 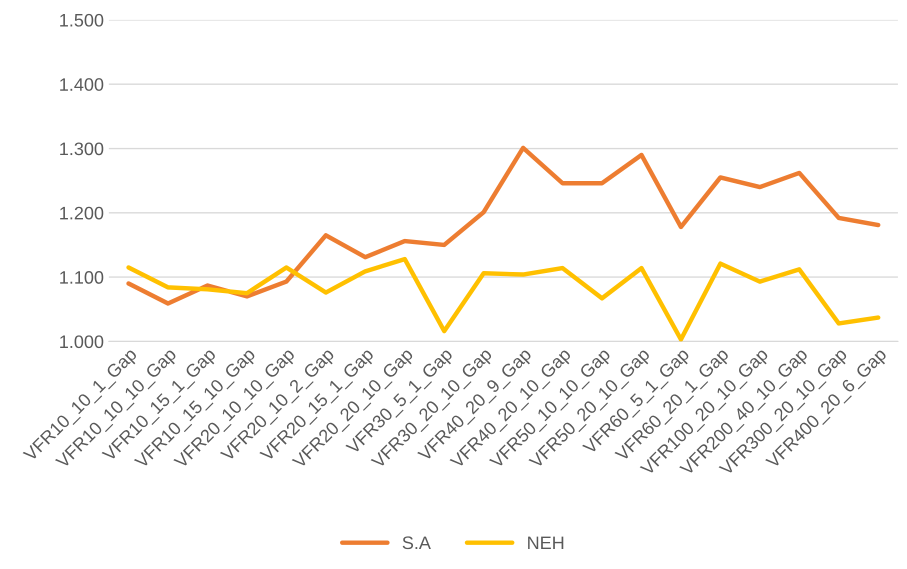 What do you see at coordinates (82, 341) in the screenshot?
I see `y-tick-label: 1.000` at bounding box center [82, 341].